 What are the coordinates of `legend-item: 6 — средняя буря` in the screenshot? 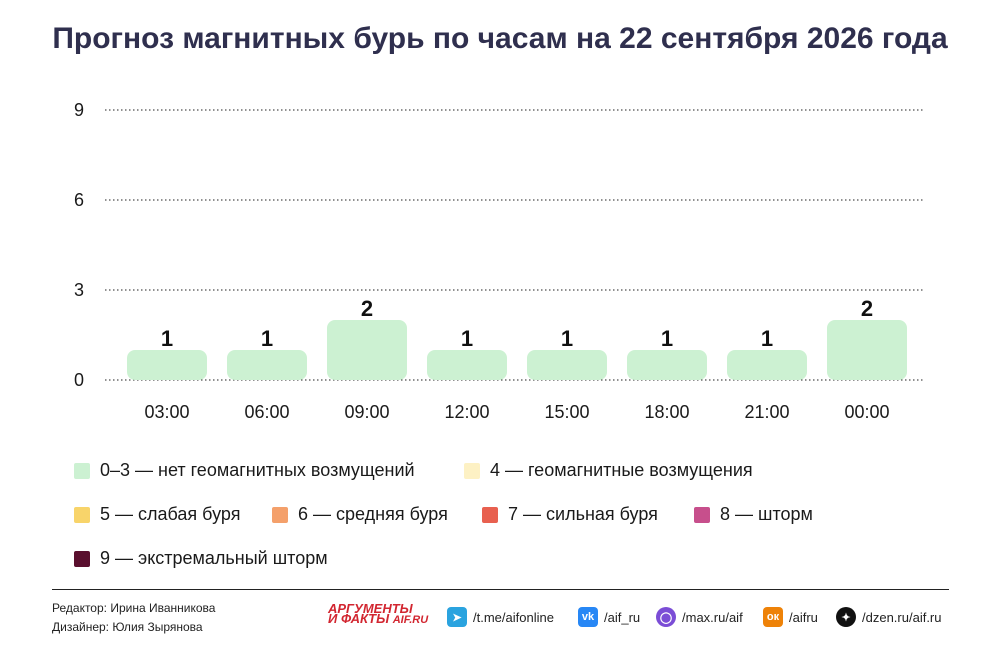 It's located at (360, 514).